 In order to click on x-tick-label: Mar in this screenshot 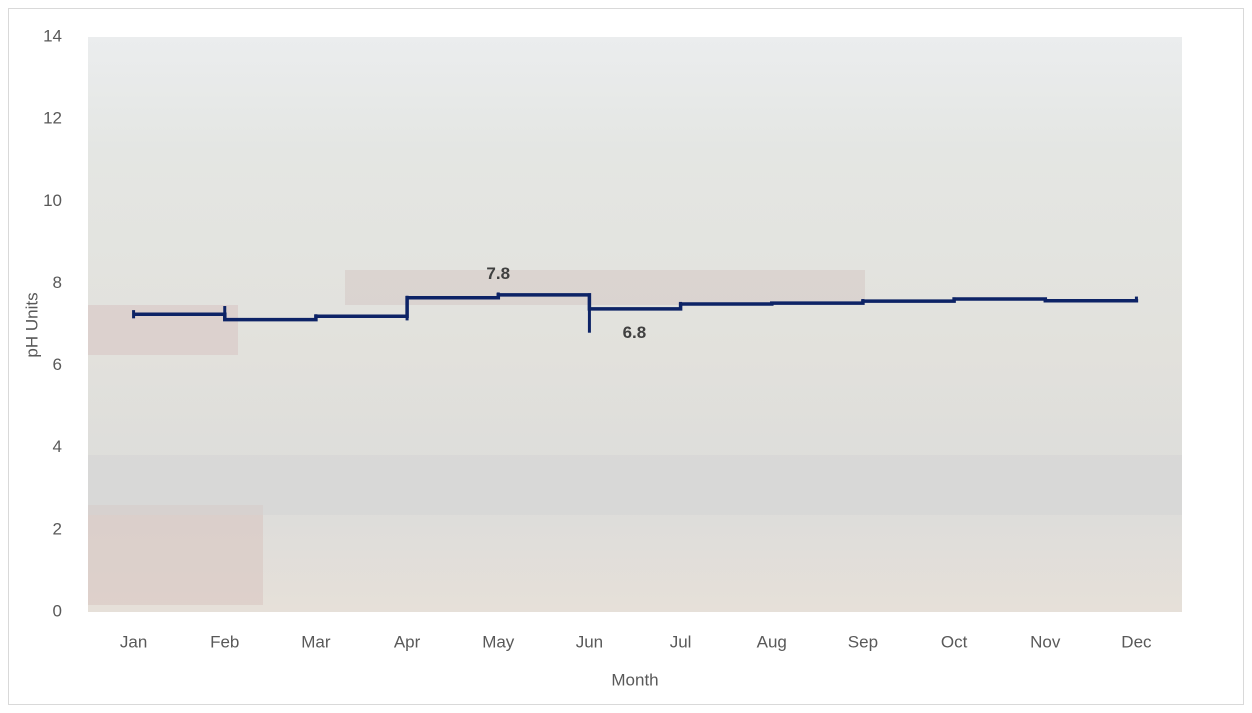, I will do `click(316, 641)`.